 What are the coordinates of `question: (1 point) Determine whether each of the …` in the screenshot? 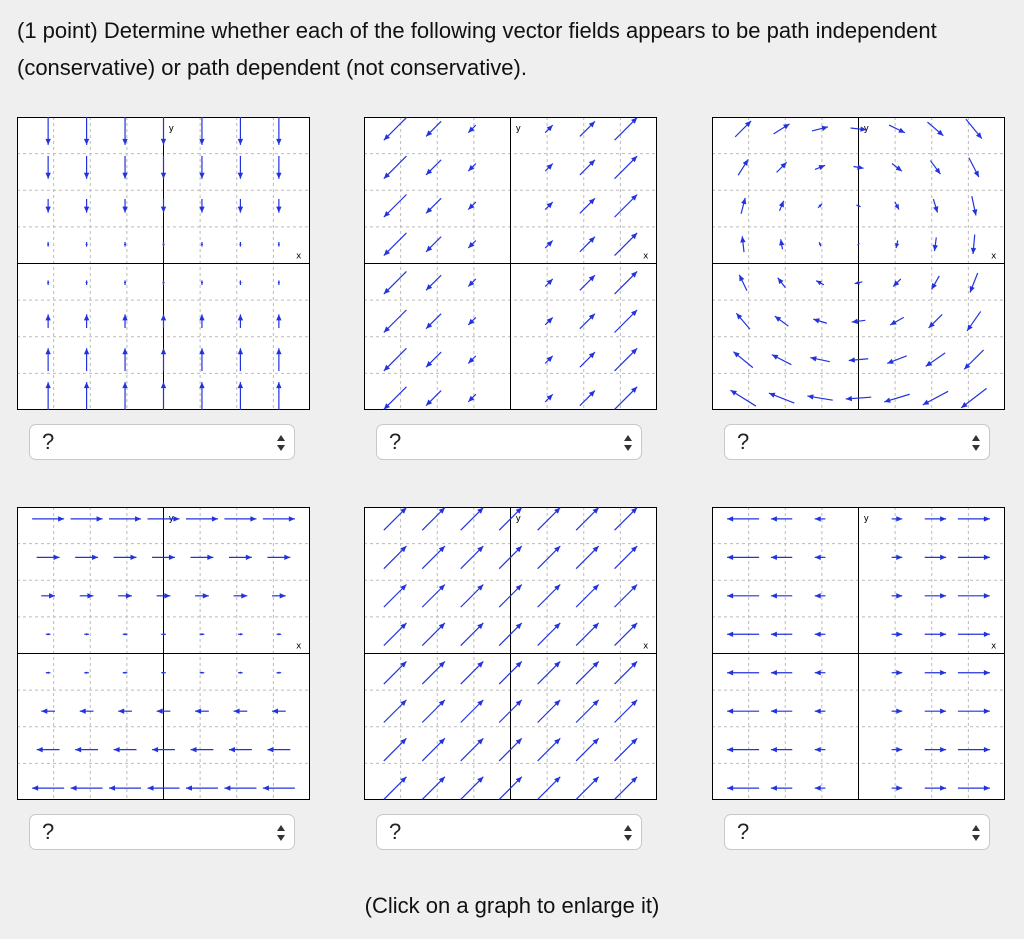 It's located at (477, 49).